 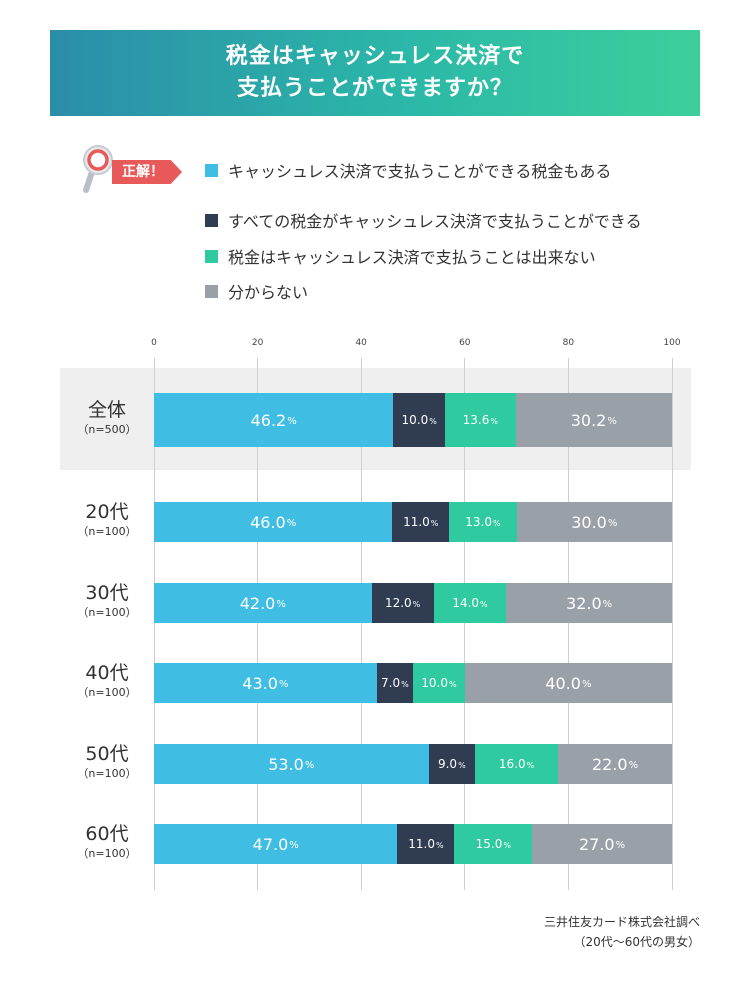 I want to click on bar-segment: 47.0%, so click(x=276, y=844).